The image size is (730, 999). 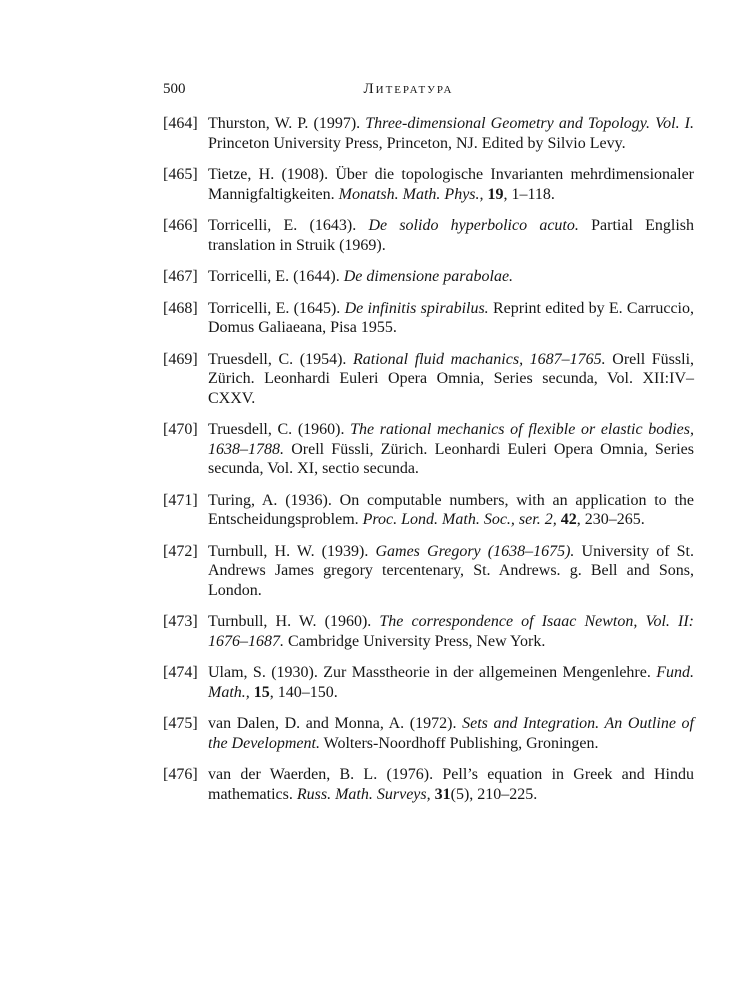 I want to click on entry-label: [475], so click(x=180, y=723).